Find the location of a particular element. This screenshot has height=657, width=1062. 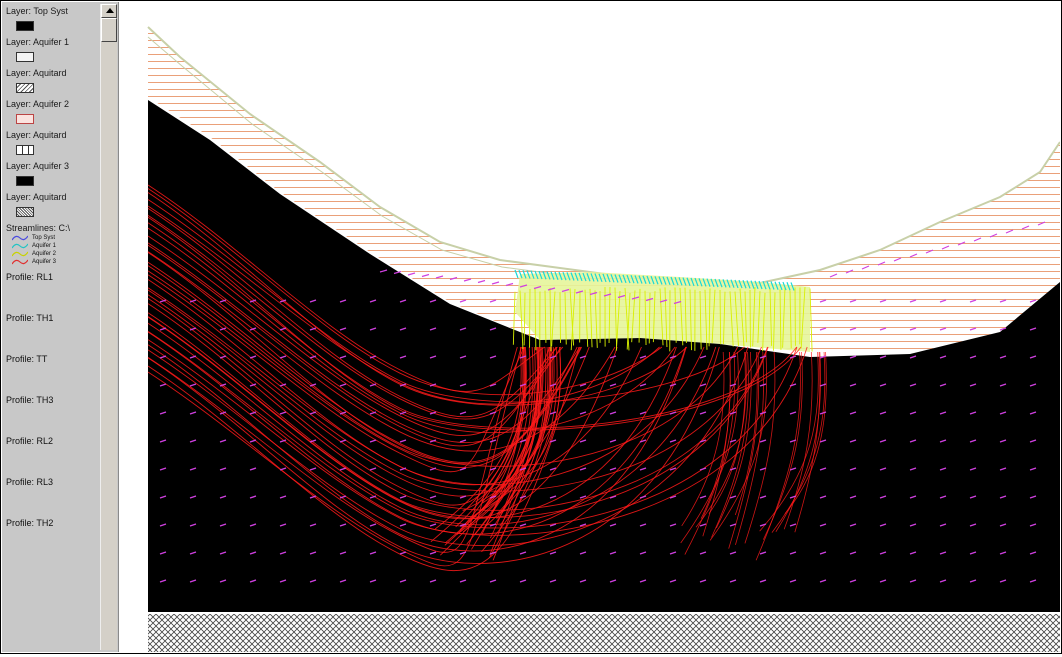

legend-profile-tt: Profile: TT is located at coordinates (53, 374).